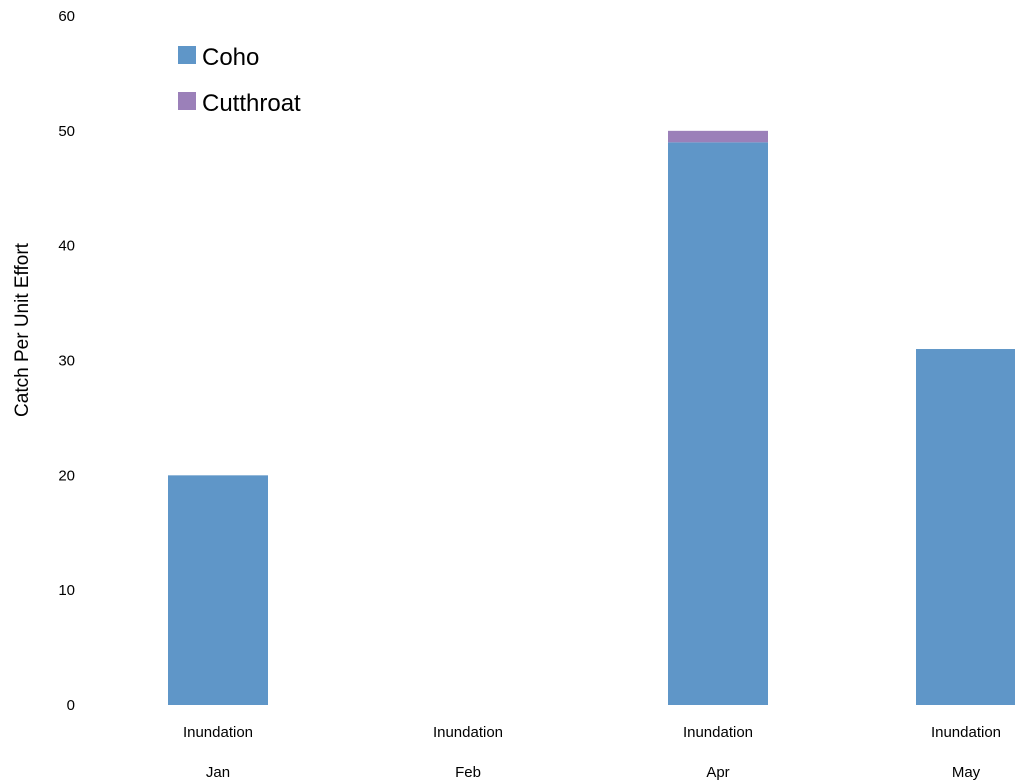 This screenshot has height=783, width=1015. Describe the element at coordinates (66, 246) in the screenshot. I see `y-tick-label: 40` at that location.